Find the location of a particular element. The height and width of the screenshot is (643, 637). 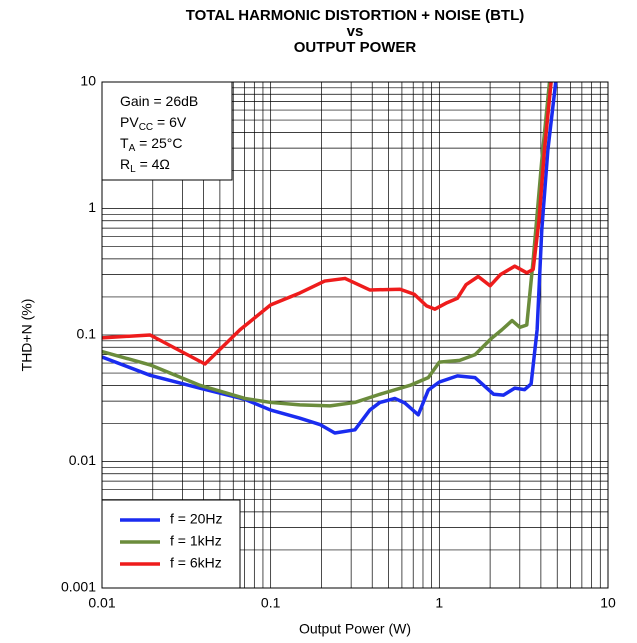

annotation-part: Gain = 26dB is located at coordinates (159, 101).